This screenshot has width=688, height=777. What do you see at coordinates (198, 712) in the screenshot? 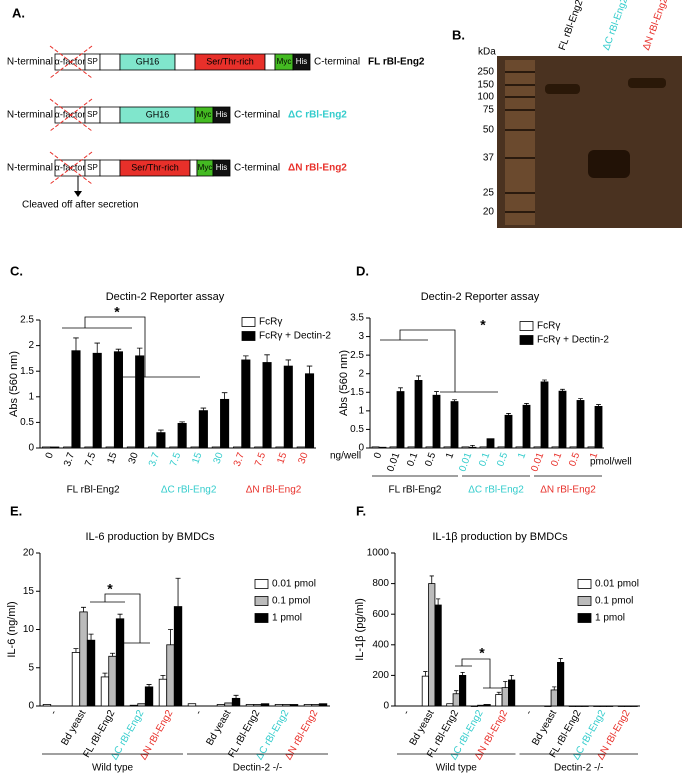
I see `x-tick-label: -` at bounding box center [198, 712].